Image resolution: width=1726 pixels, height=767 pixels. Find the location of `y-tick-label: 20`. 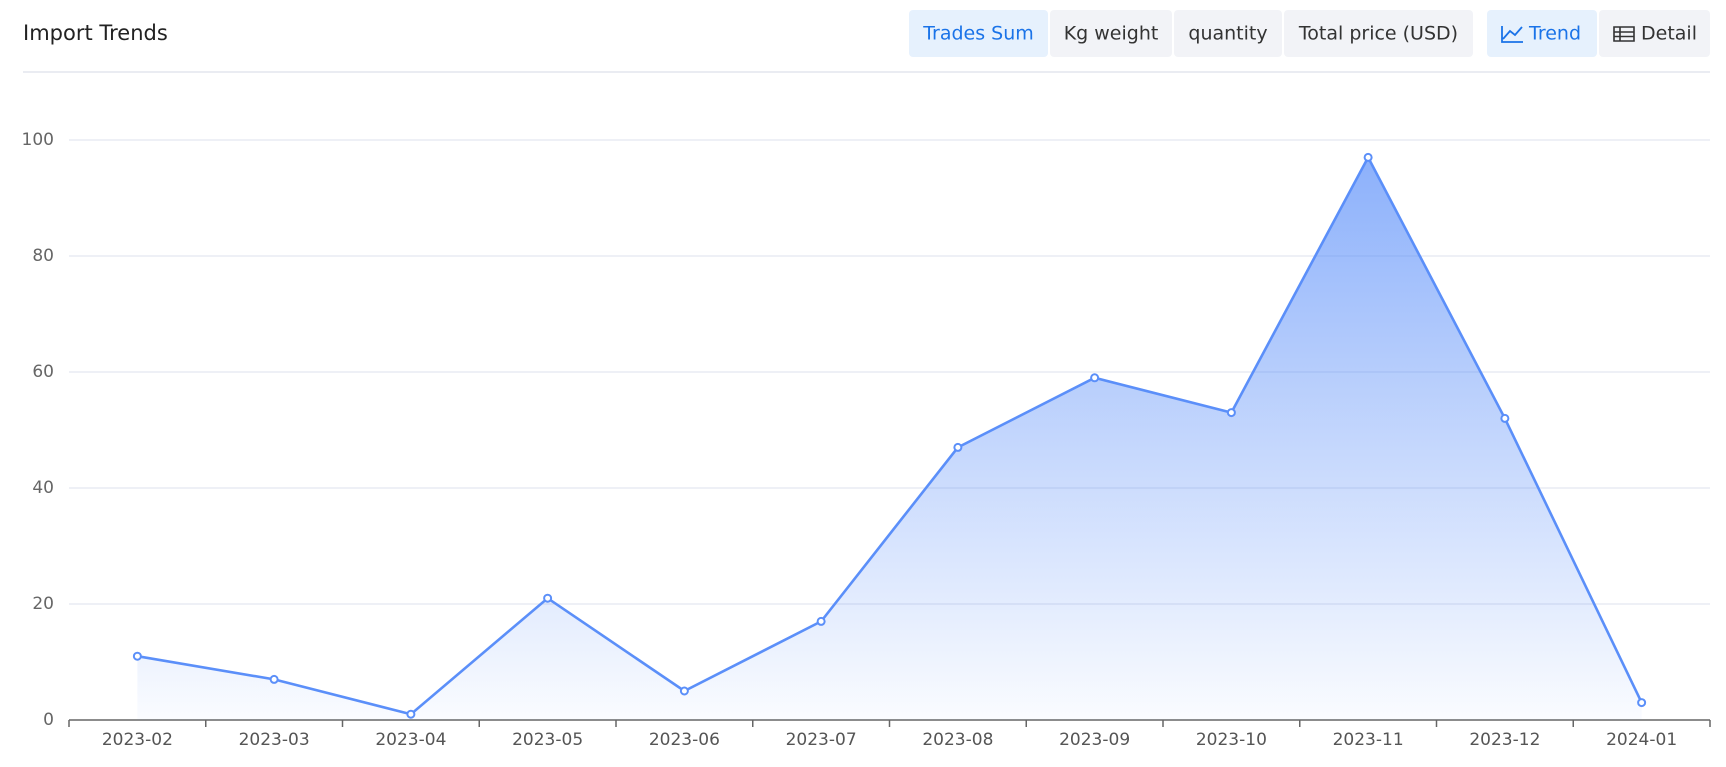

y-tick-label: 20 is located at coordinates (43, 604).